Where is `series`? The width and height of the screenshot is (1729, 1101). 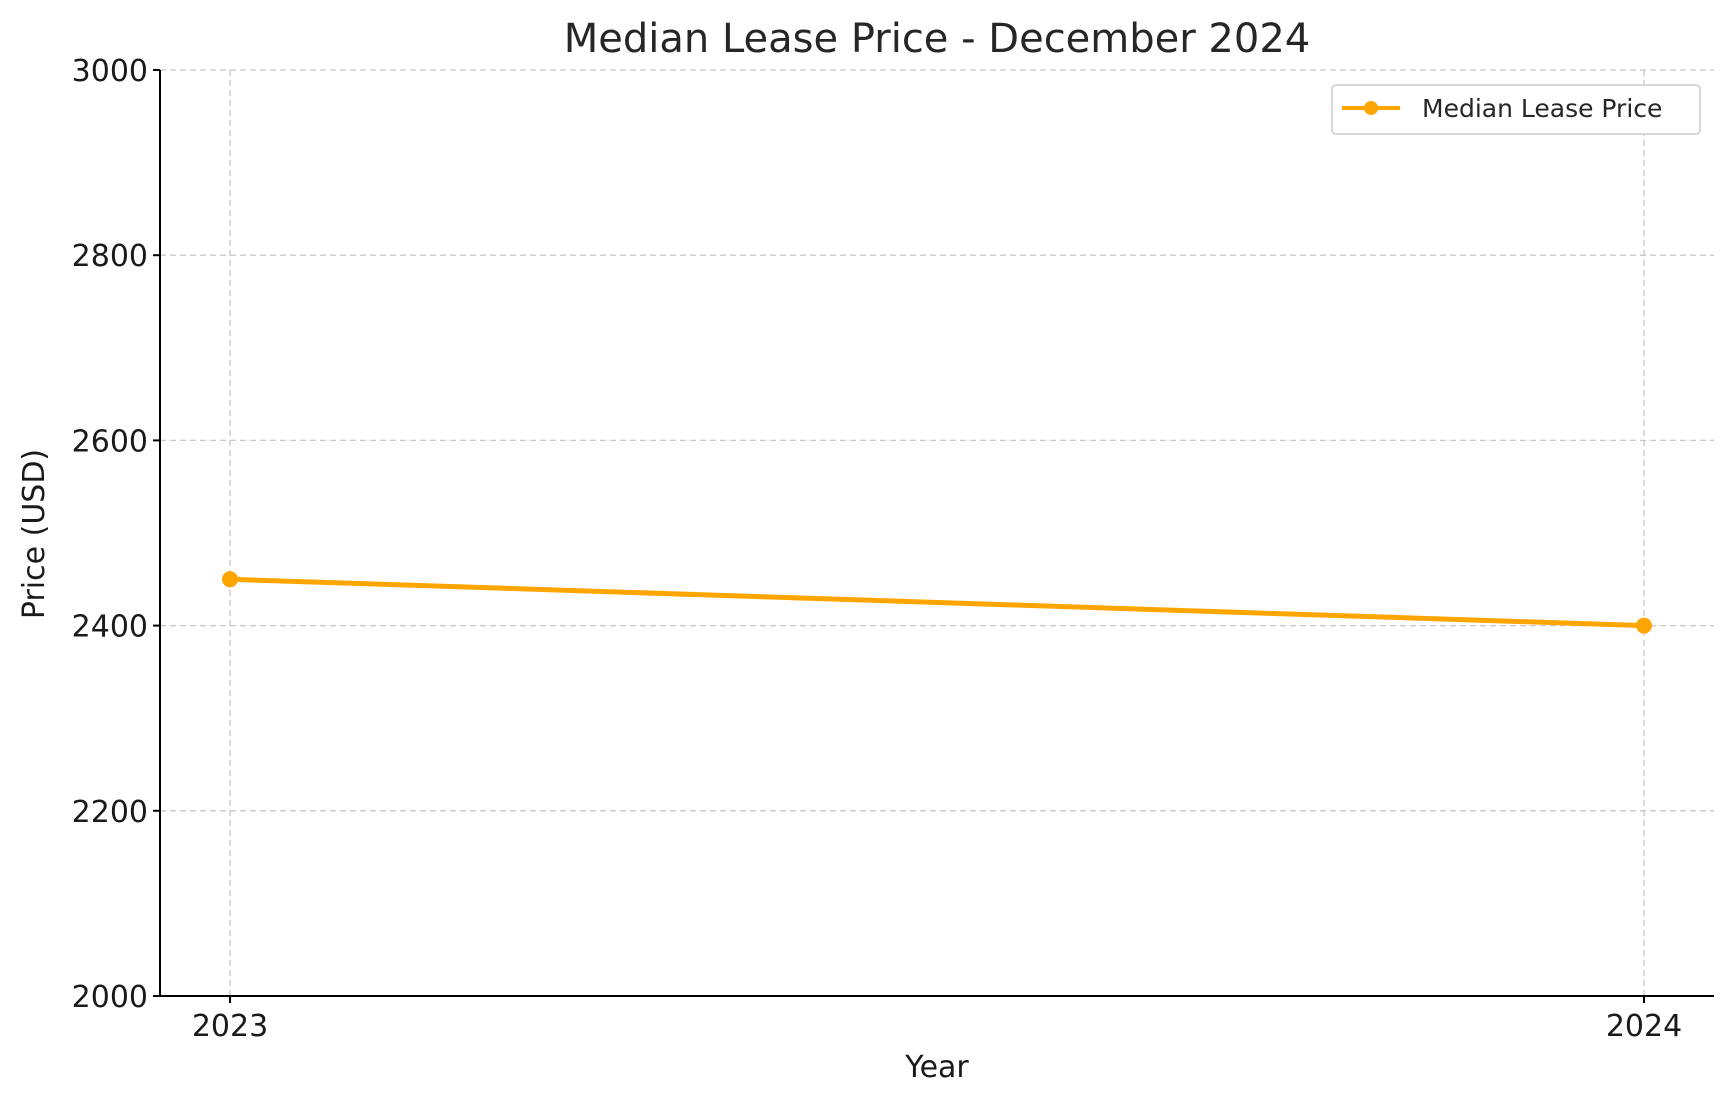 series is located at coordinates (937, 602).